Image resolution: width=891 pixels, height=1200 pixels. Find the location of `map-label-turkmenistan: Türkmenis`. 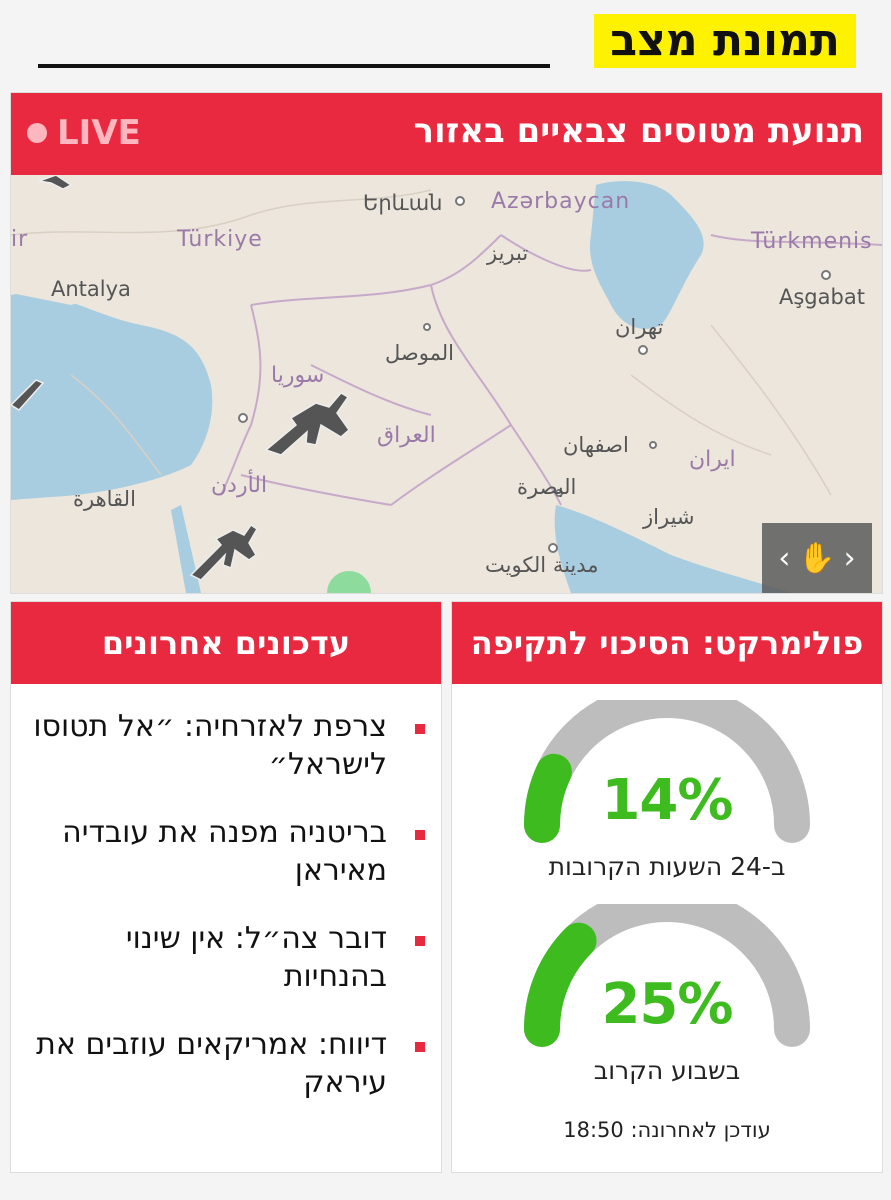

map-label-turkmenistan: Türkmenis is located at coordinates (812, 241).